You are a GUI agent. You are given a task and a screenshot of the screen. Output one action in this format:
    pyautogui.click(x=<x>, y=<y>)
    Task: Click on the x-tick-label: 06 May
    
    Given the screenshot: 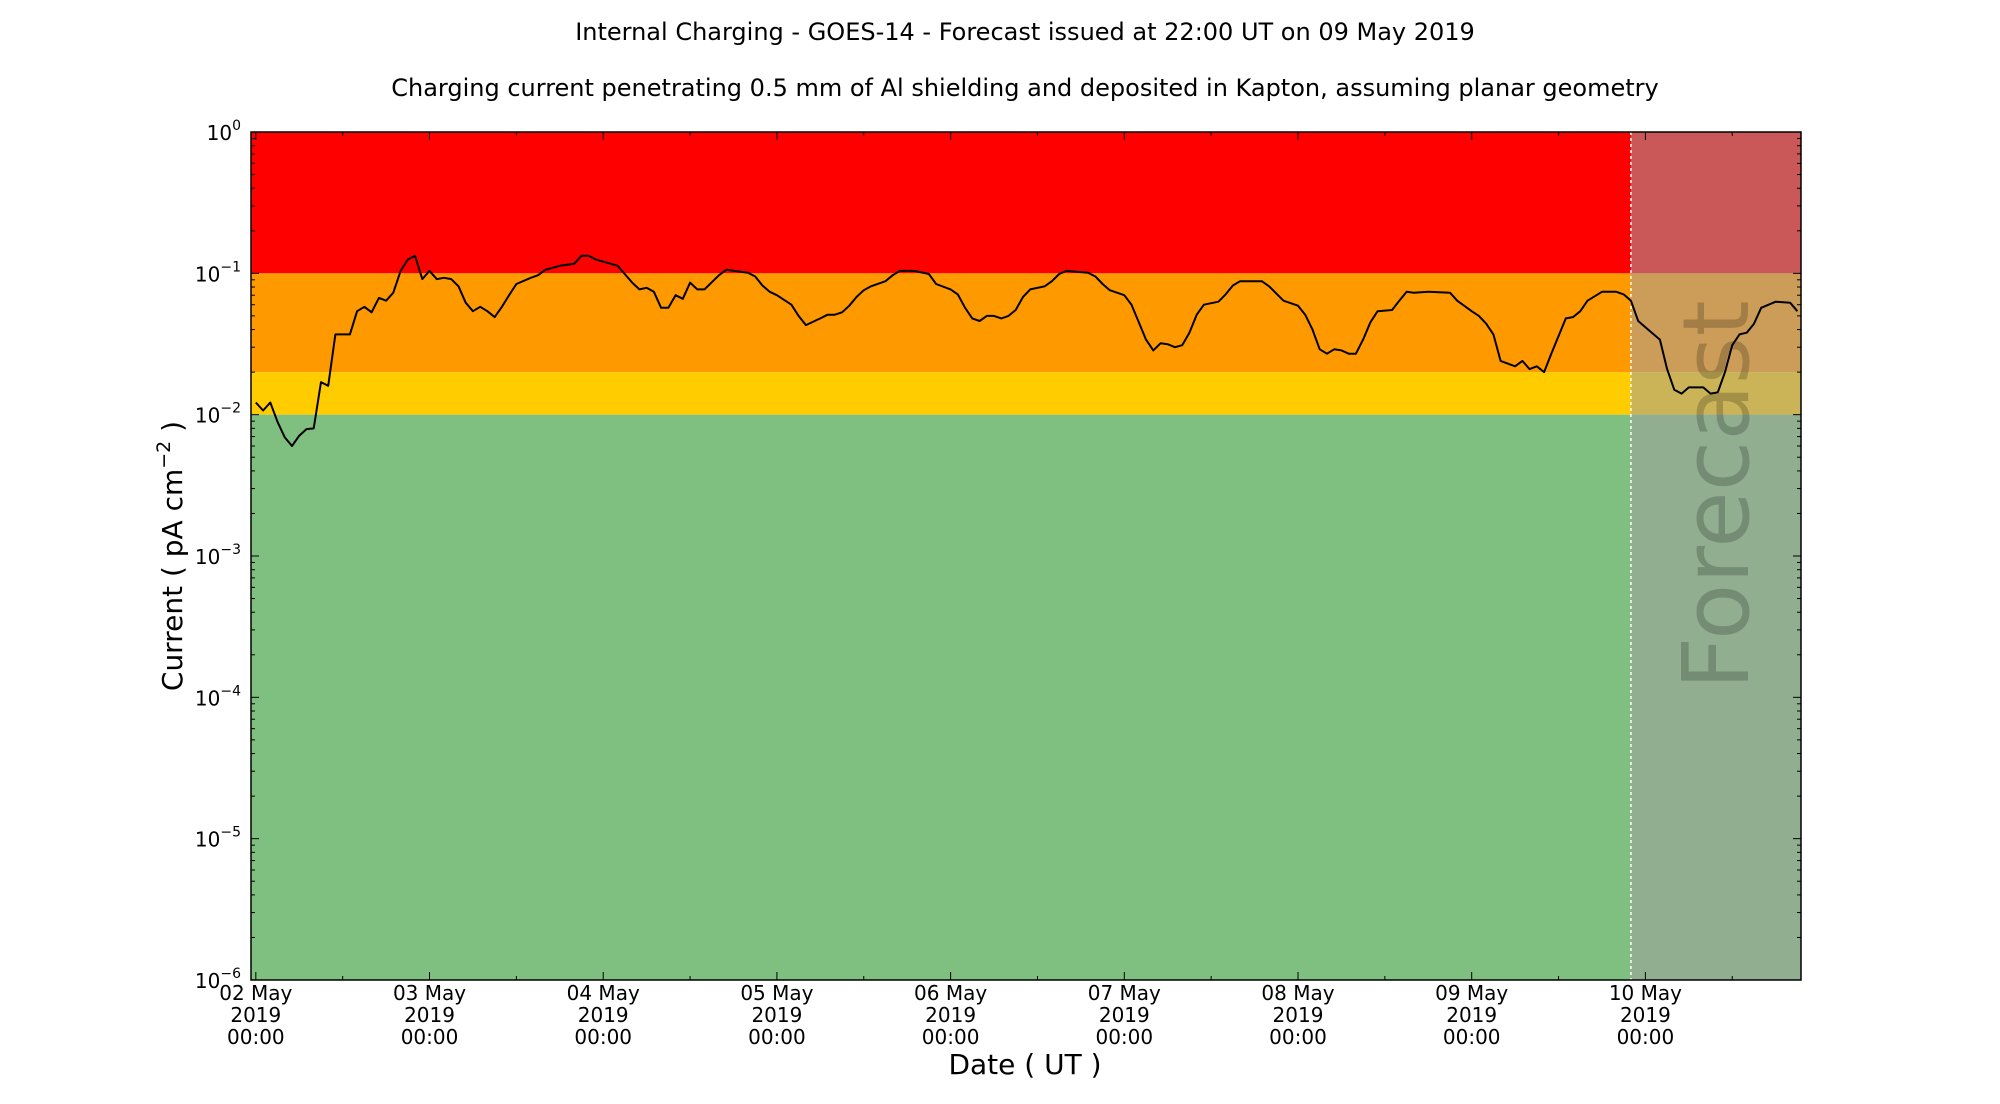 What is the action you would take?
    pyautogui.click(x=950, y=993)
    